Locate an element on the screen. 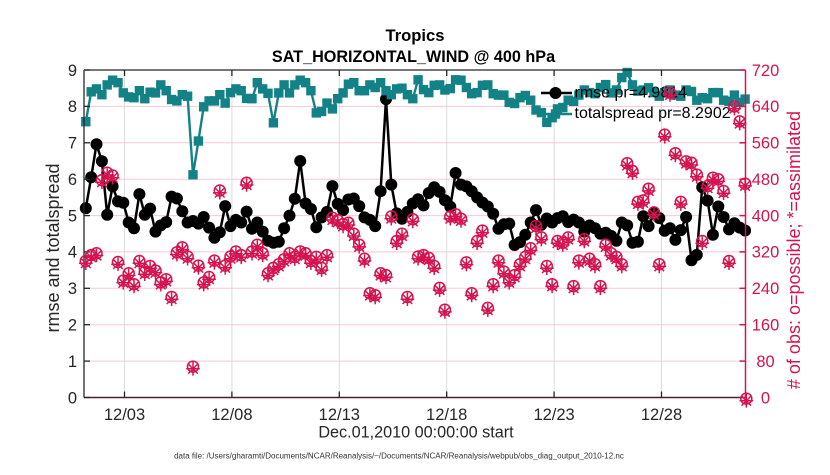 This screenshot has width=830, height=475. svg-text: 720 is located at coordinates (766, 71).